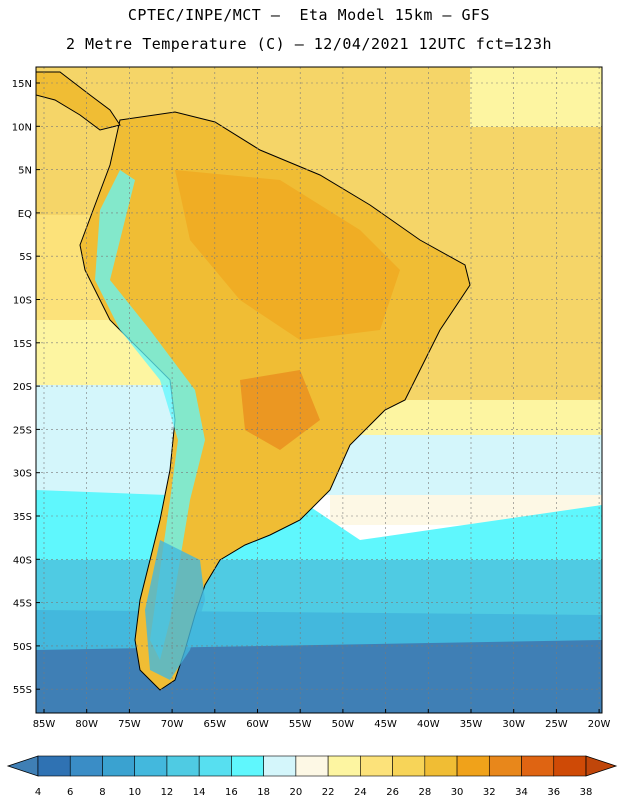  I want to click on colorbar-value: 18, so click(263, 792).